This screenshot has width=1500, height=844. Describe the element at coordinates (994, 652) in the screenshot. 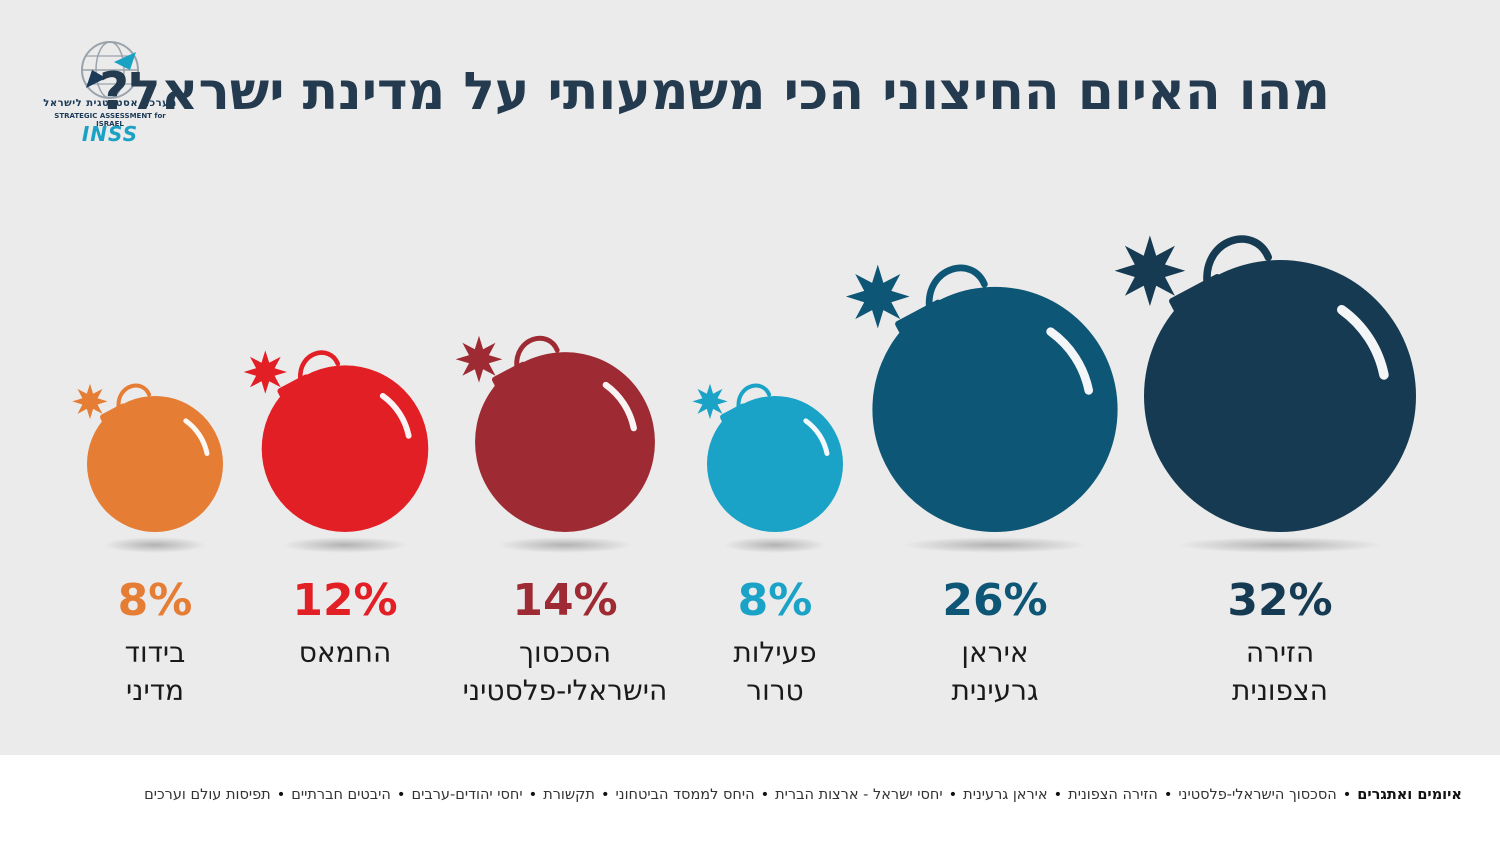

I see `category-label: איראן` at that location.